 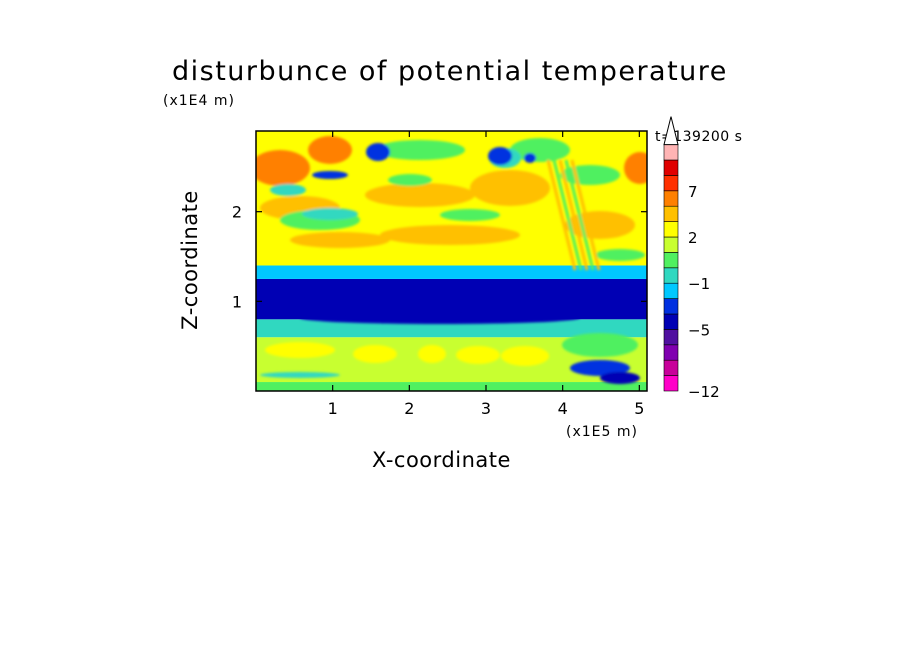 I want to click on colorbar-label: 7, so click(x=693, y=192).